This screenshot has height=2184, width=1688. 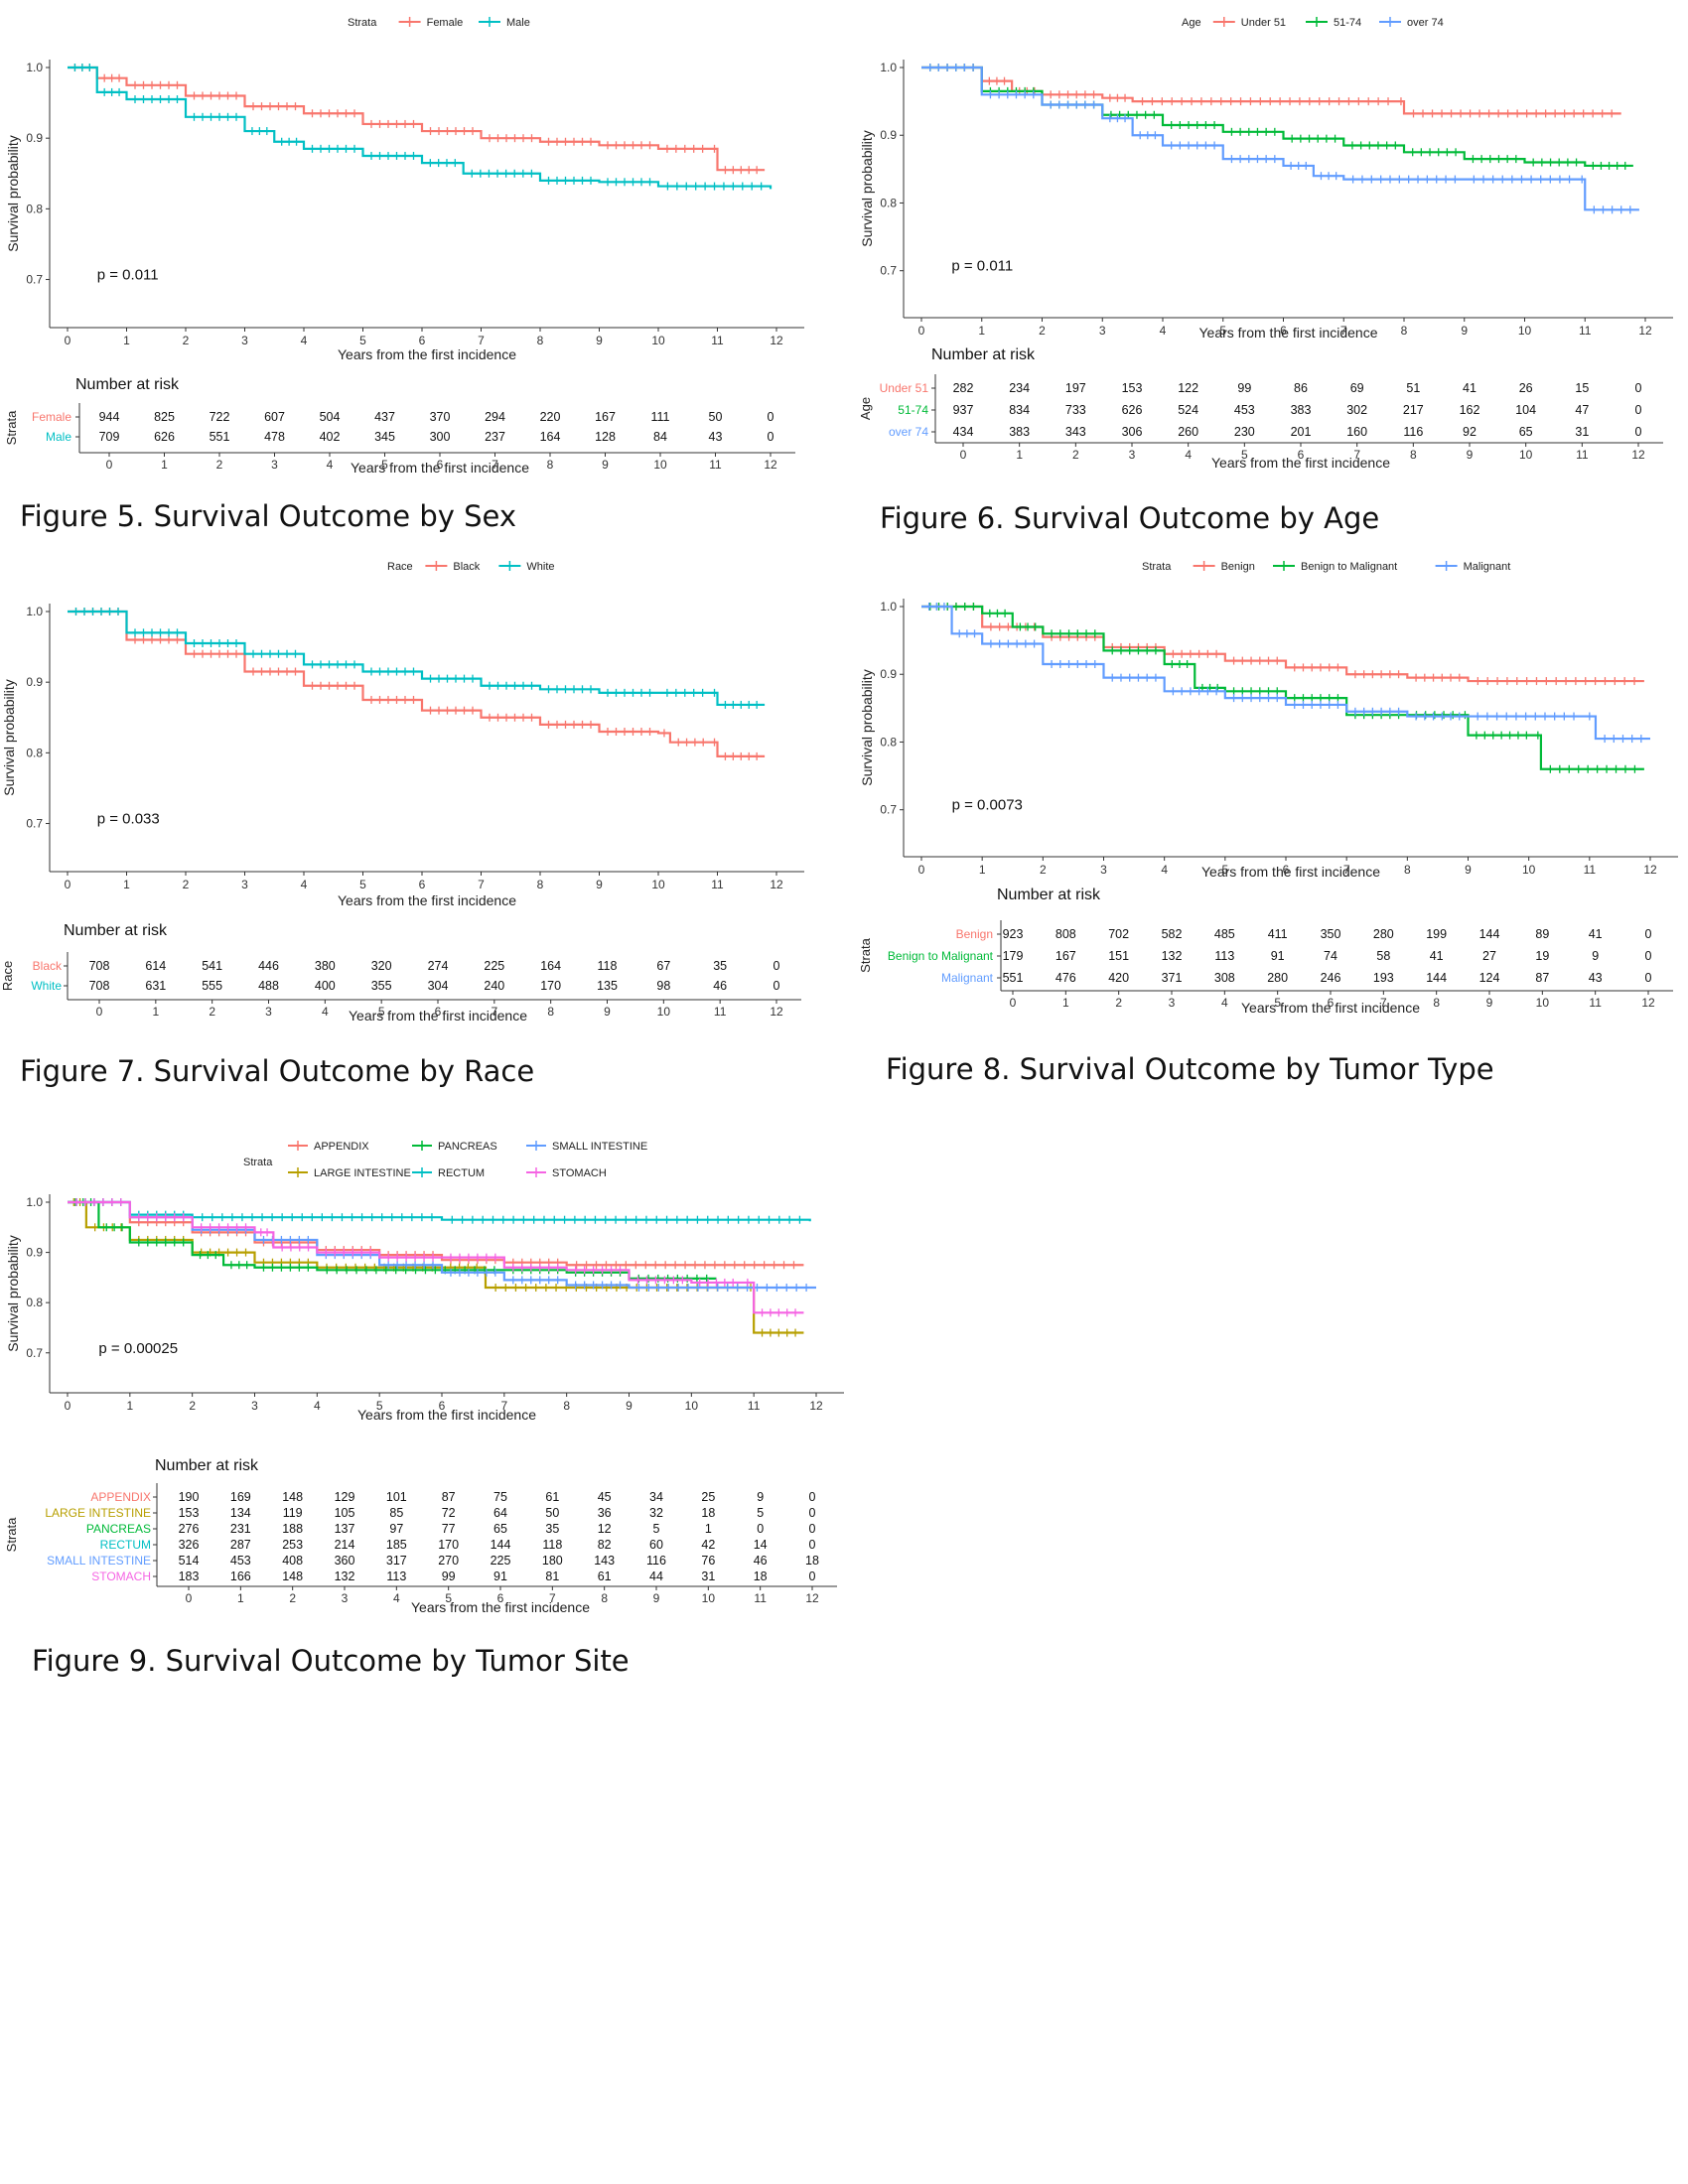 I want to click on risk-count: 65, so click(x=1526, y=432).